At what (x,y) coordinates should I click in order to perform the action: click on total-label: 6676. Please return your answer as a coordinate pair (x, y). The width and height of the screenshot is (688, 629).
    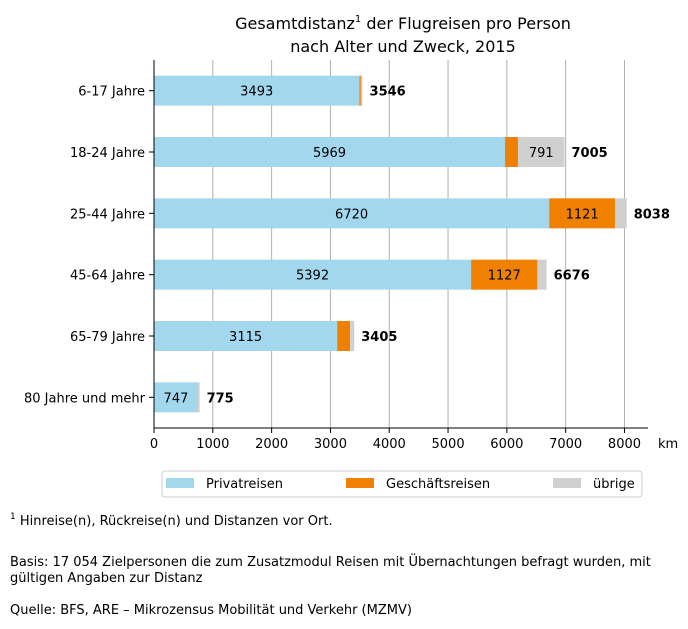
    Looking at the image, I should click on (572, 276).